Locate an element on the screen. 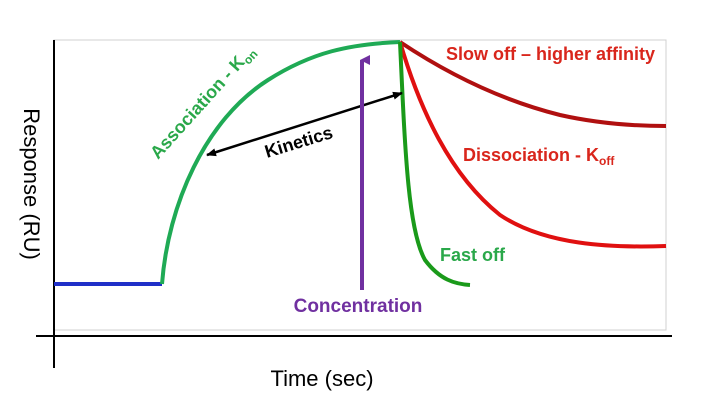 The image size is (724, 405). kinetics-label: Kinetics is located at coordinates (298, 142).